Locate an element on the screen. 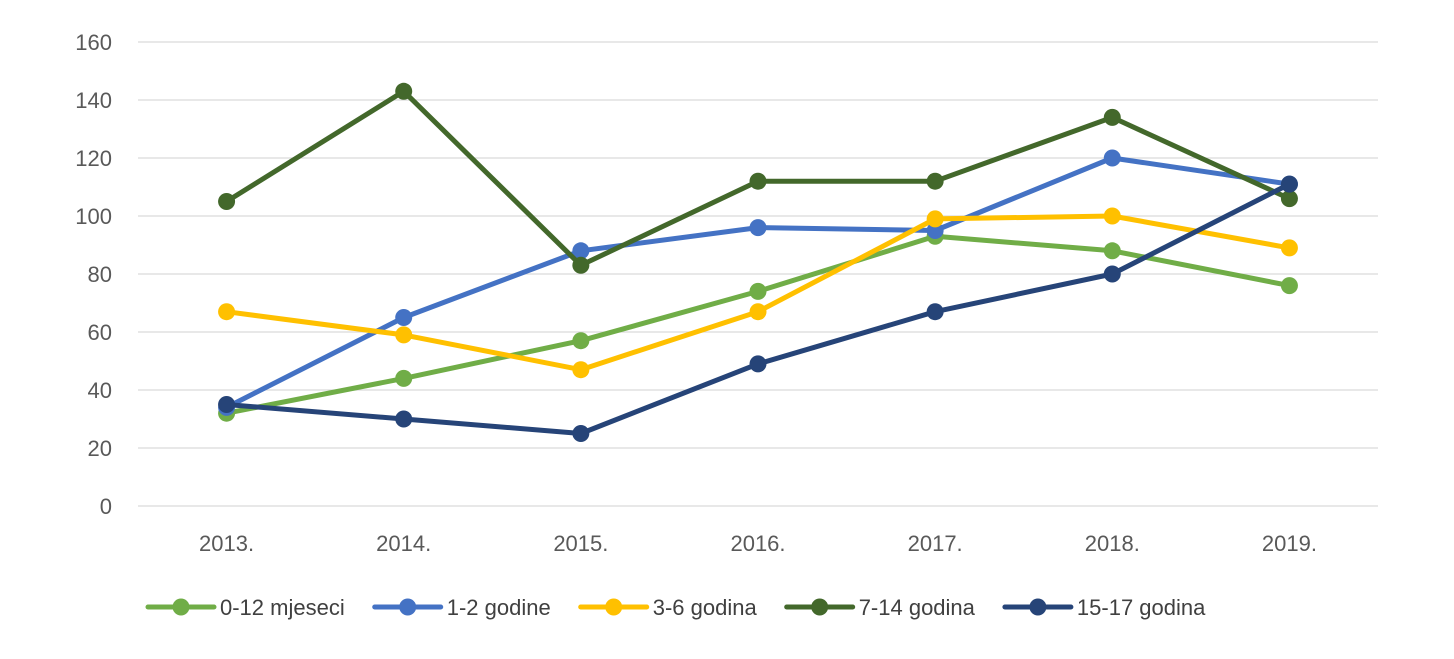  legend-label: 7-14 godina is located at coordinates (917, 607).